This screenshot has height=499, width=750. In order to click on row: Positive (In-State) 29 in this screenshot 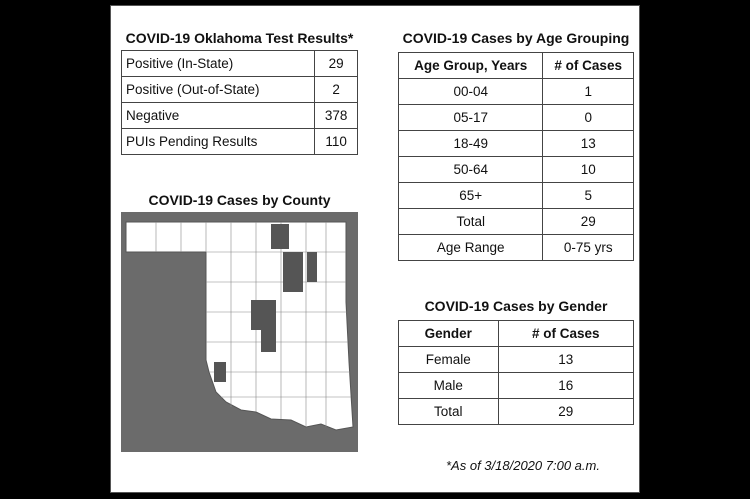, I will do `click(239, 63)`.